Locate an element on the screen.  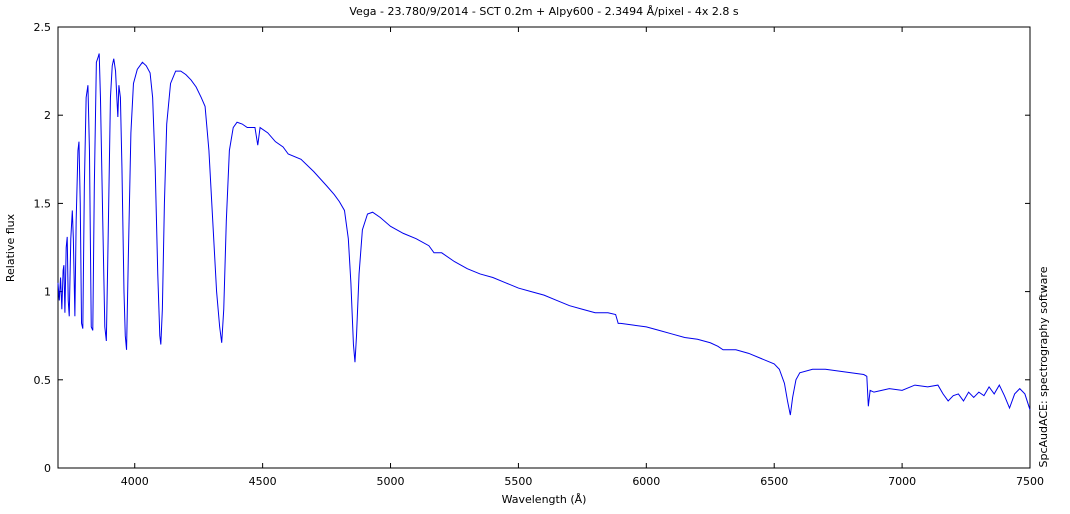
x-tick-label: 4000 is located at coordinates (135, 481).